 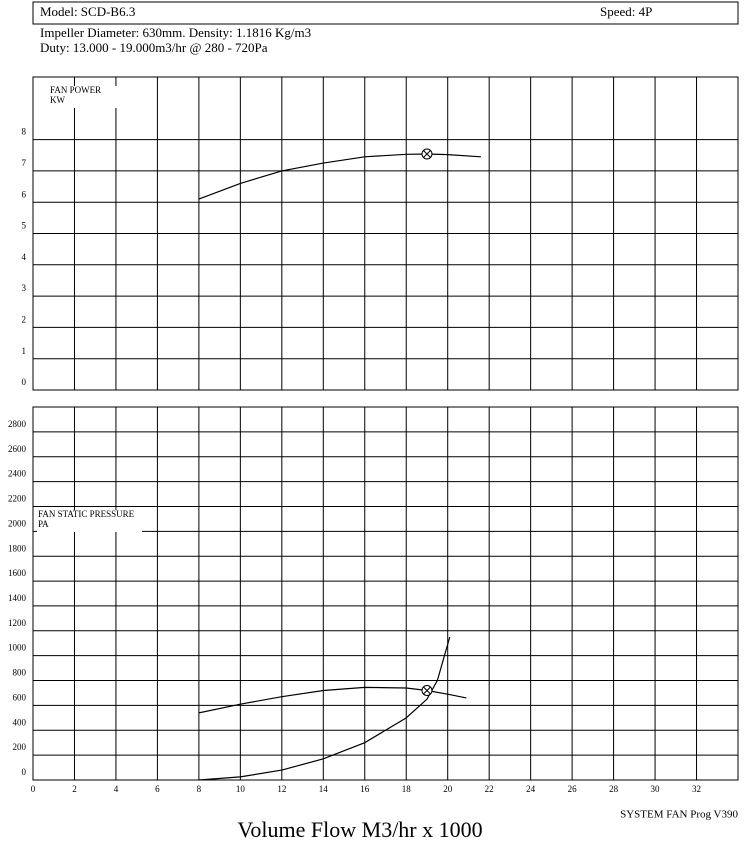 I want to click on y-tick-label: 2200, so click(x=17, y=499).